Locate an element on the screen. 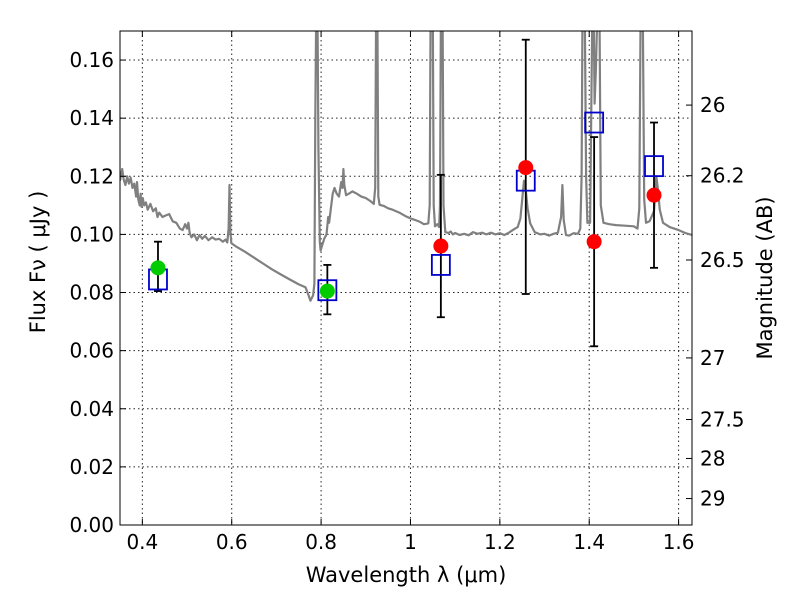 The image size is (800, 600). x-tick-label: 1.2 is located at coordinates (500, 542).